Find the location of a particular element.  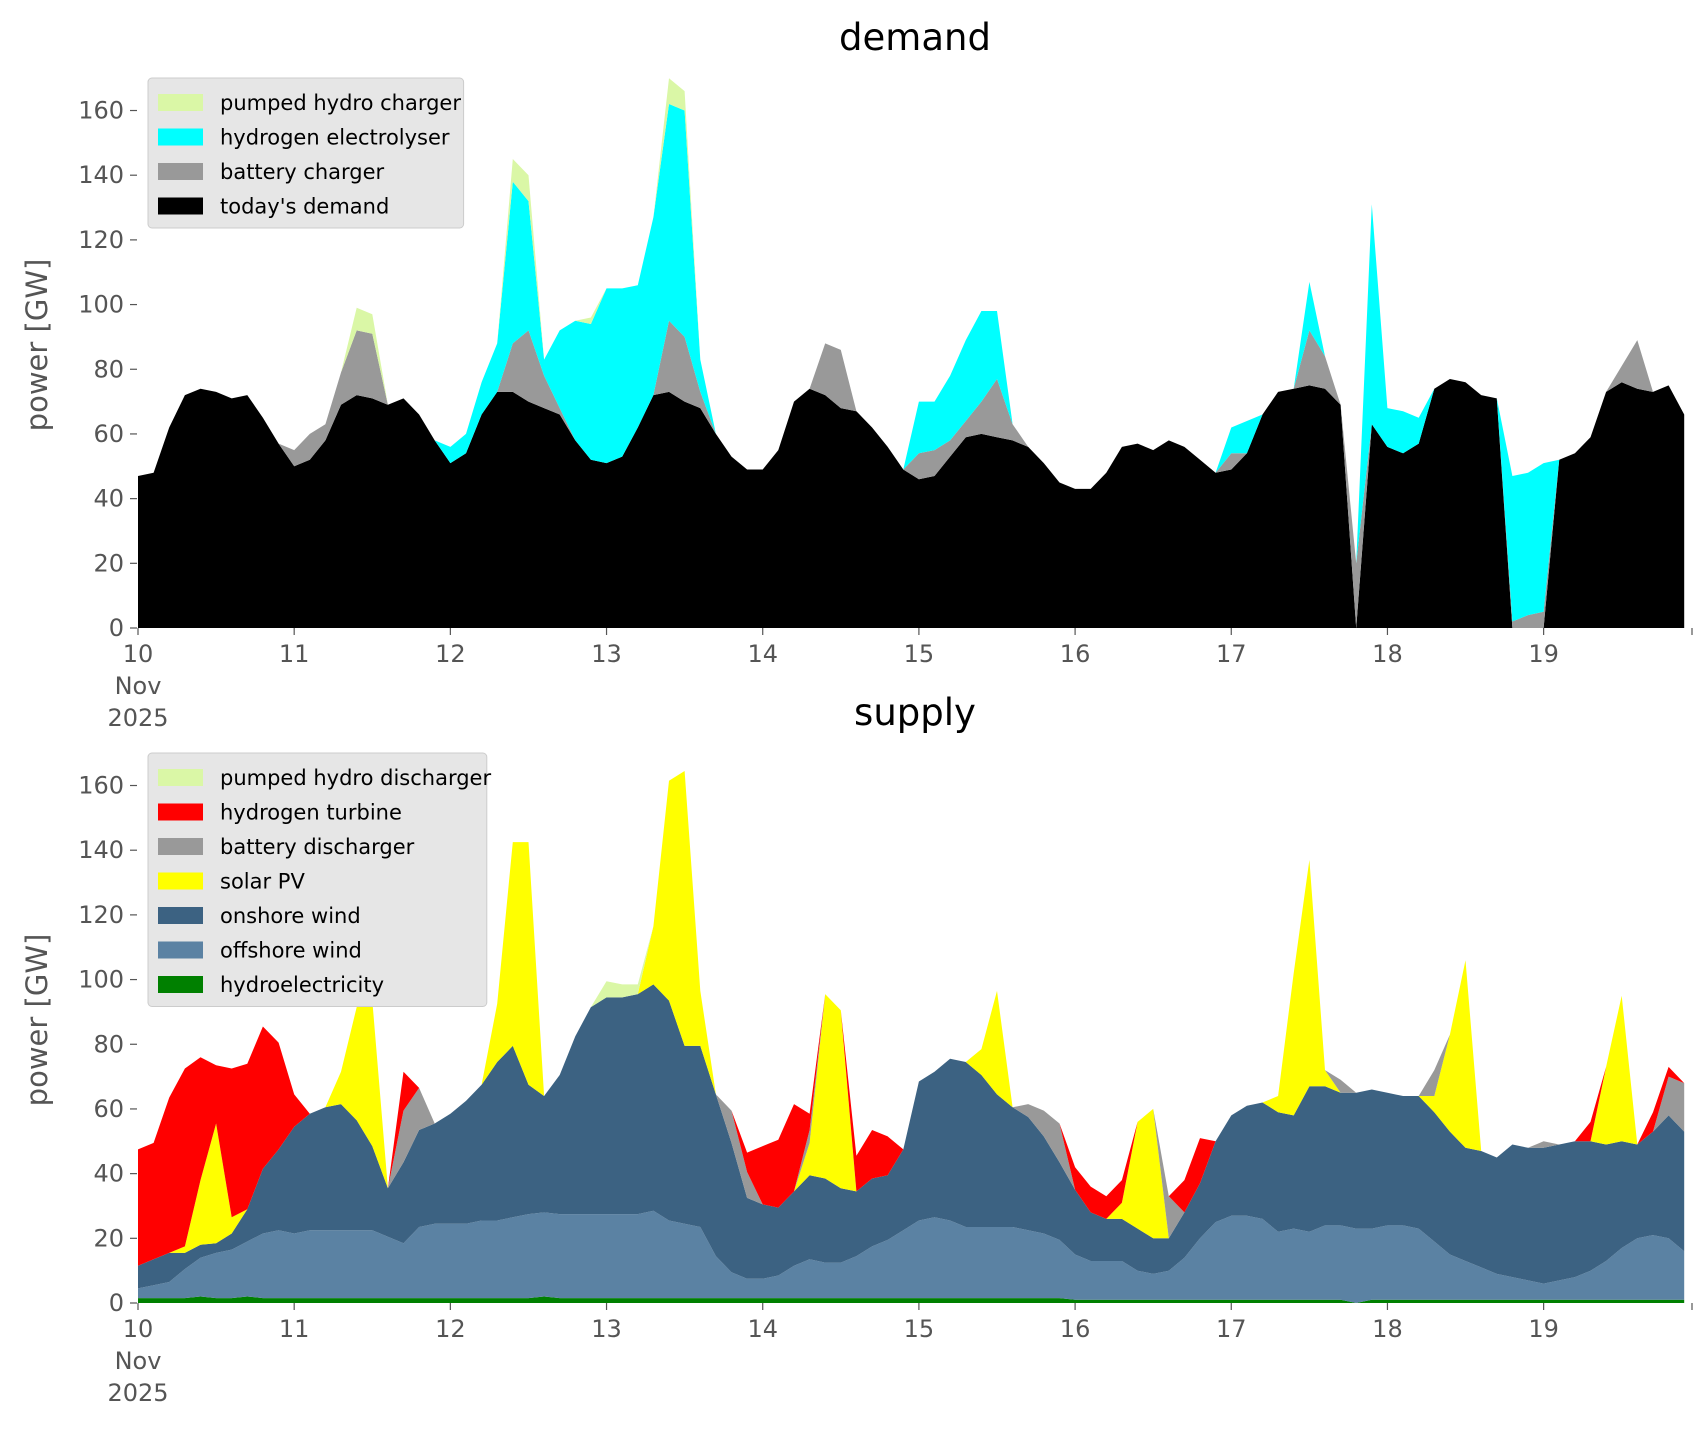

area-hydroelectricity is located at coordinates (911, 1299).